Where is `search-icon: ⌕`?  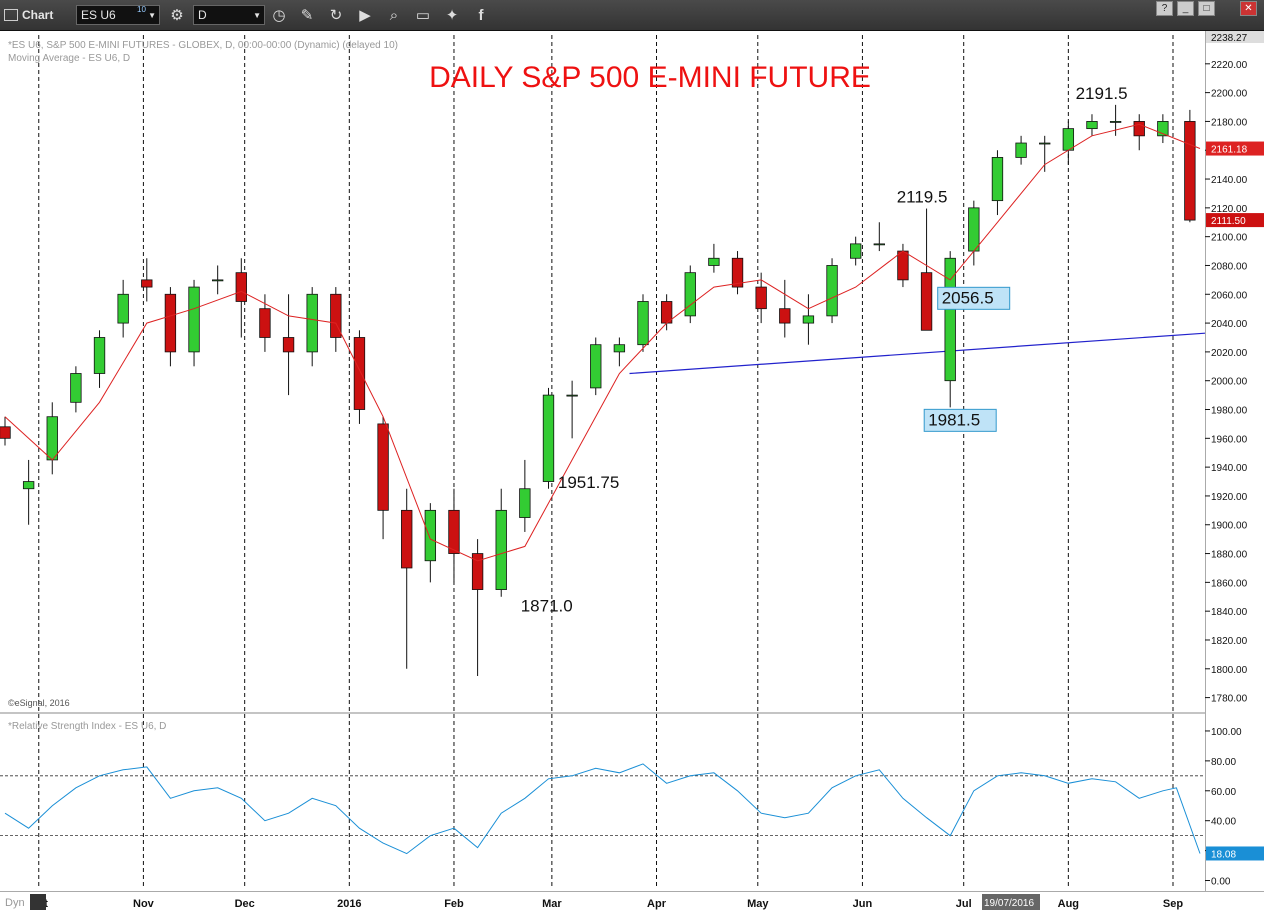 search-icon: ⌕ is located at coordinates (394, 15).